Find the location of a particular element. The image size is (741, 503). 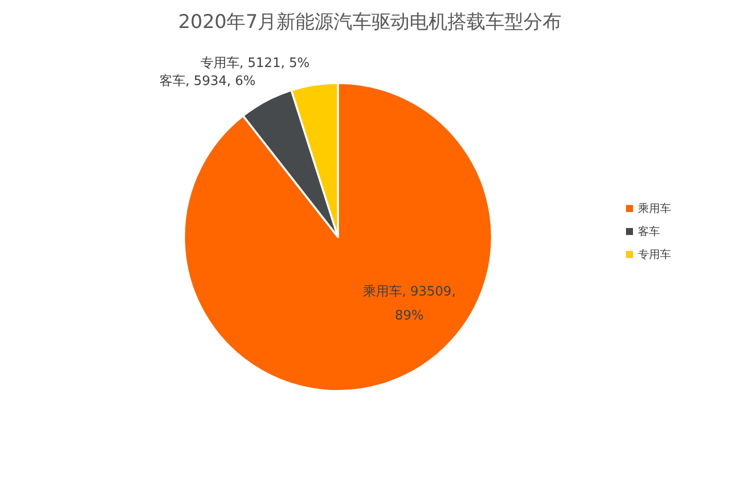

data-label: 乘用车, 93509, 89% is located at coordinates (409, 304).